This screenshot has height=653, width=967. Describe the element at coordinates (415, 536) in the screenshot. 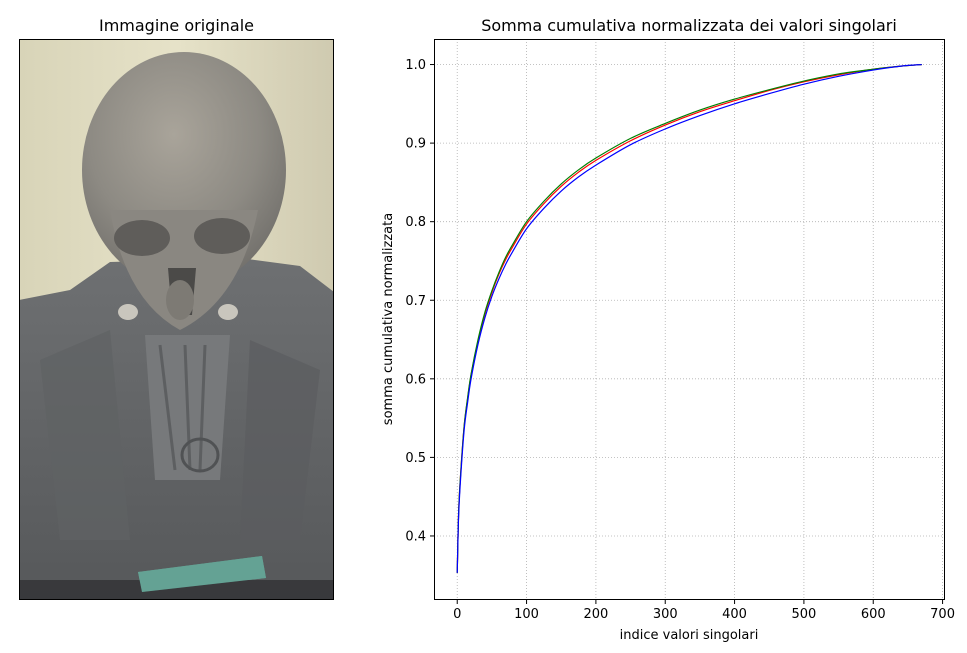

I see `y-tick-label: 0.4` at that location.